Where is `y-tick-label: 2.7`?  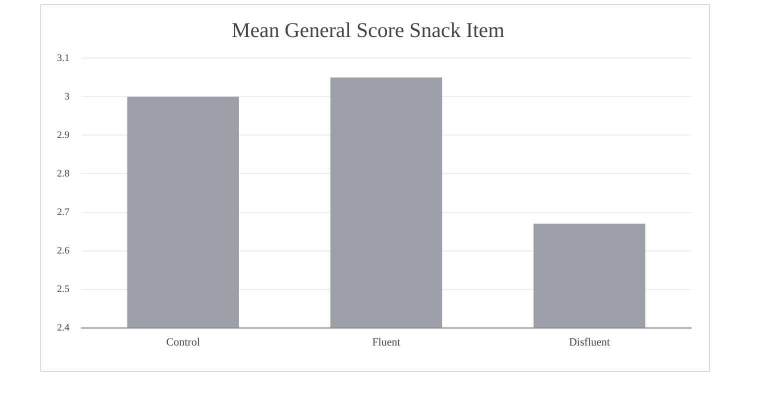 y-tick-label: 2.7 is located at coordinates (63, 212).